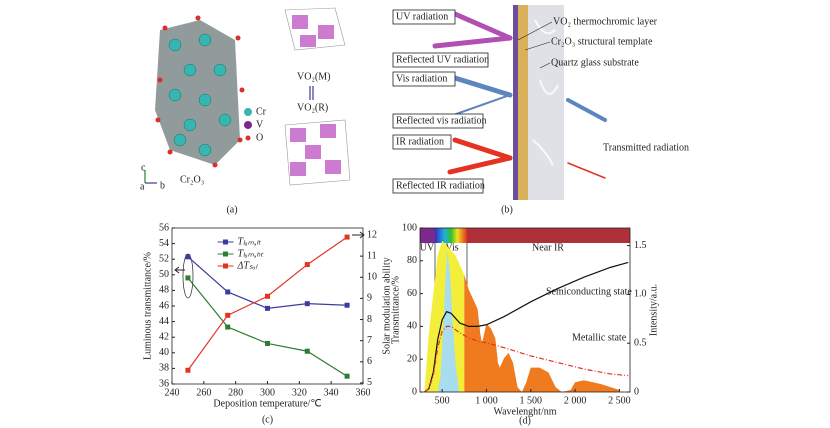 The height and width of the screenshot is (428, 830). Describe the element at coordinates (427, 247) in the screenshot. I see `band-label: UV` at that location.